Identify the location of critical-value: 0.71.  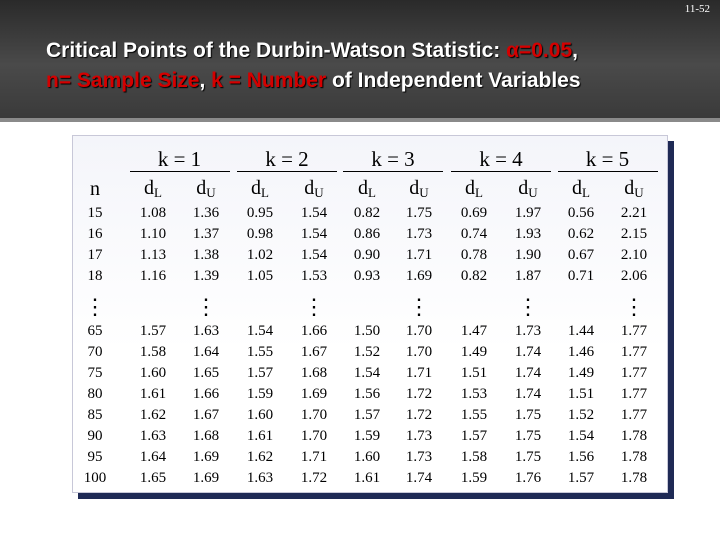
(581, 276).